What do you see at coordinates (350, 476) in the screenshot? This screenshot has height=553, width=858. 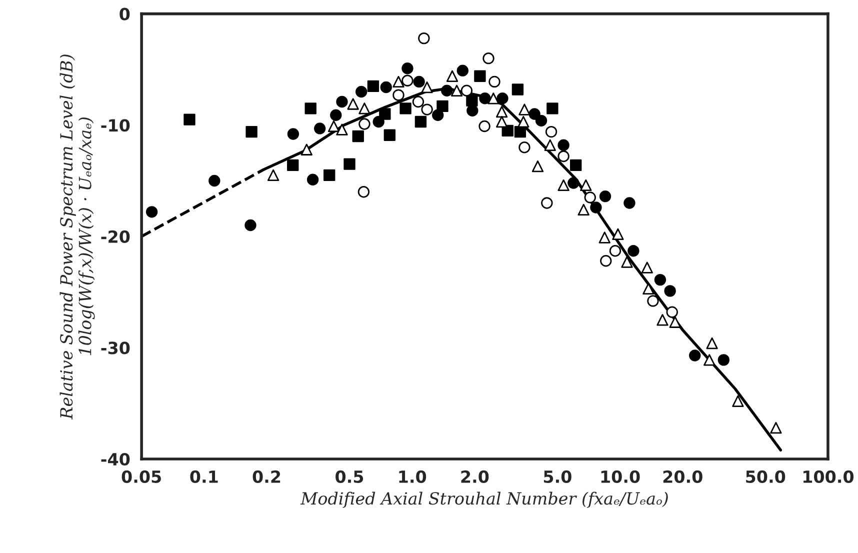 I see `x-tick-label: 0.5` at bounding box center [350, 476].